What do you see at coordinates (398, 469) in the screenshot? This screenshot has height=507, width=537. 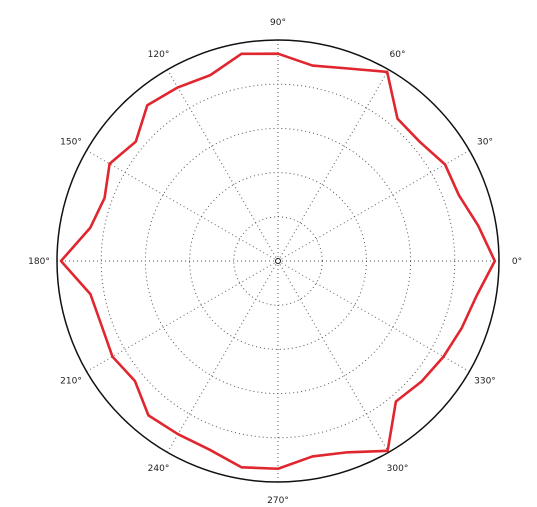 I see `angle-tick-label: 300°` at bounding box center [398, 469].